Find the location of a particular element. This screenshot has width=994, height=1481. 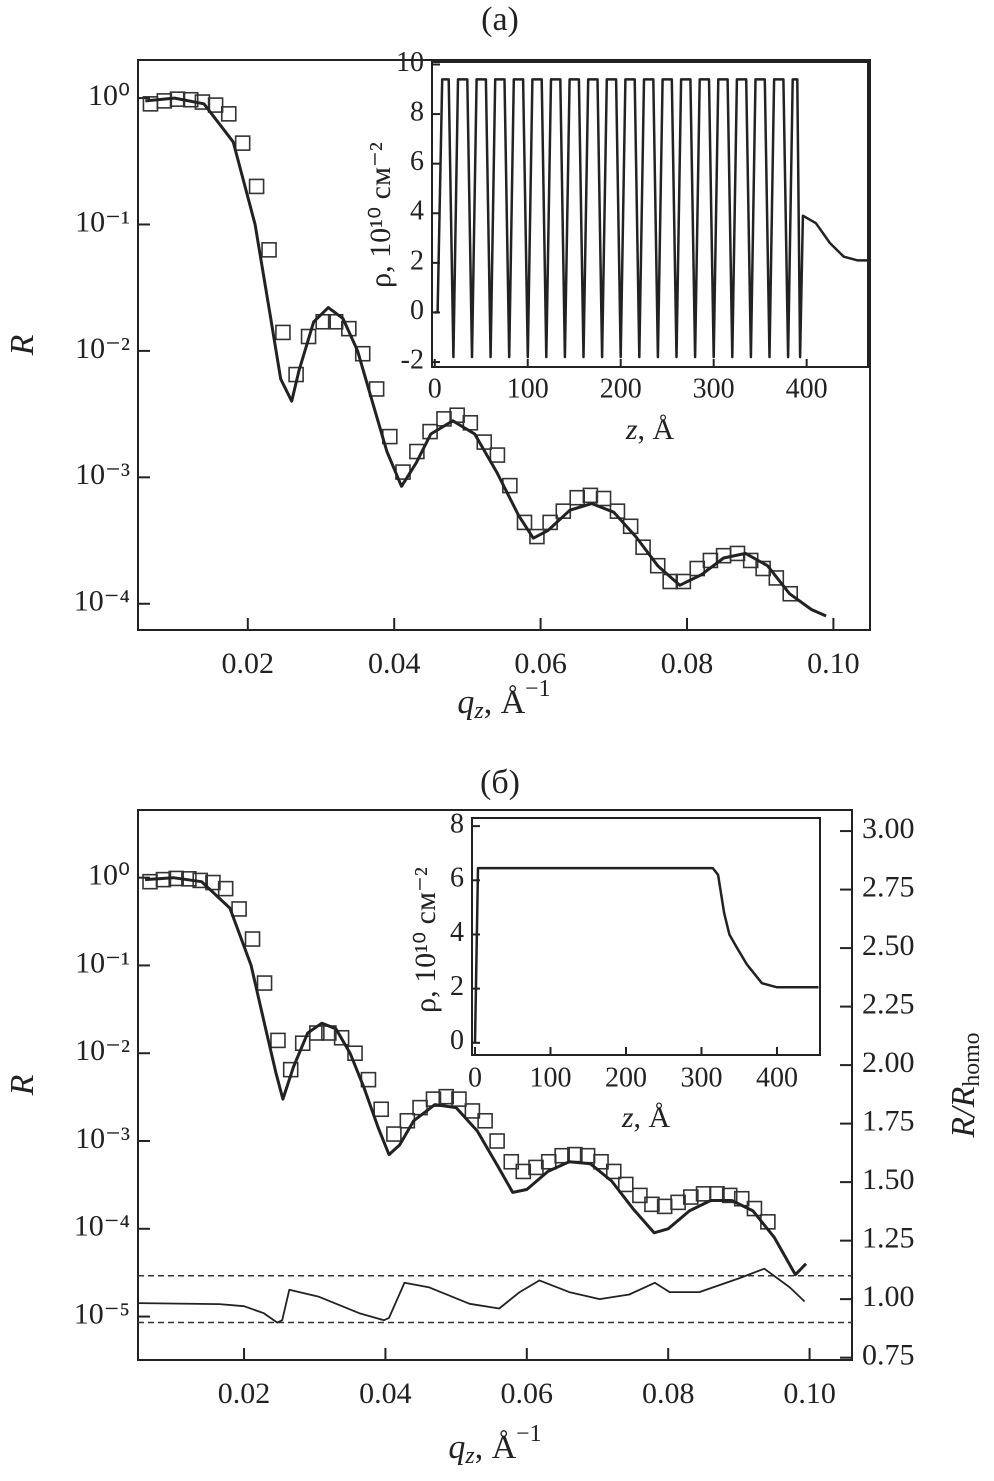

x-tick-label: 0 is located at coordinates (435, 388).